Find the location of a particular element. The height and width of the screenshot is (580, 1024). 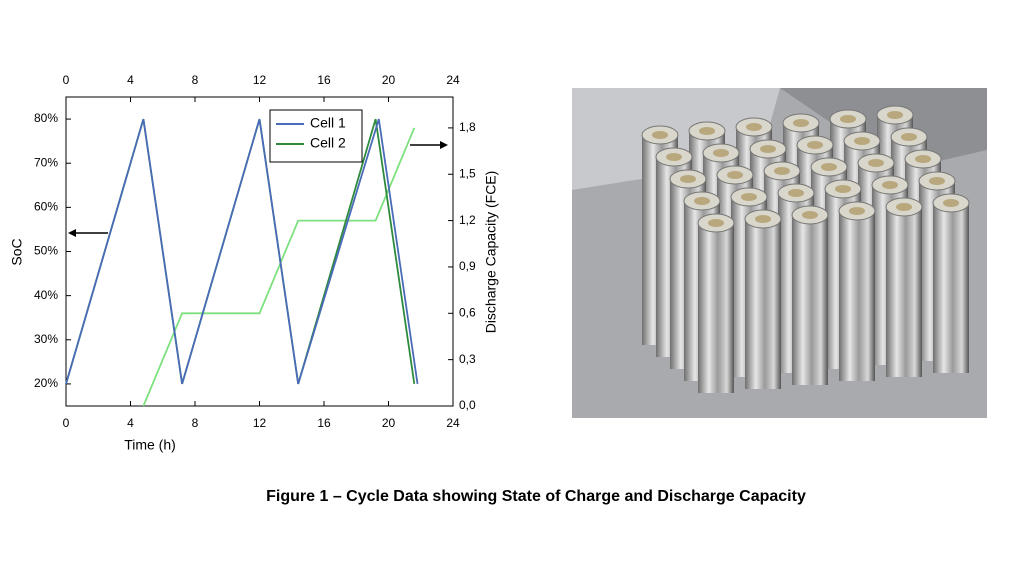

x-tick-label: 0 is located at coordinates (66, 423).